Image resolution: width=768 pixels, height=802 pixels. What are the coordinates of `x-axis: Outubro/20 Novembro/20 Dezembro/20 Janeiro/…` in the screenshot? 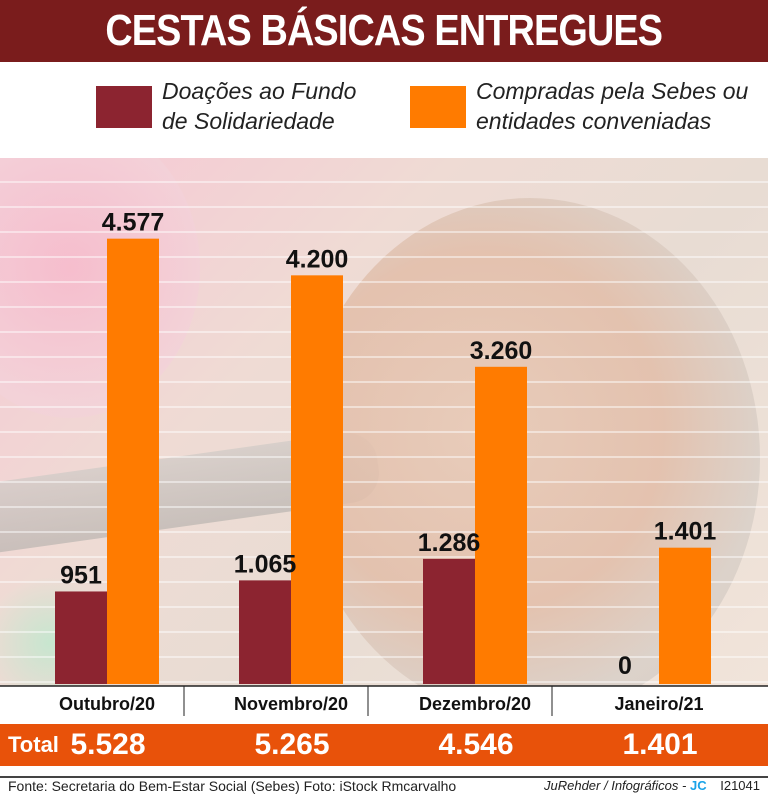 It's located at (384, 700).